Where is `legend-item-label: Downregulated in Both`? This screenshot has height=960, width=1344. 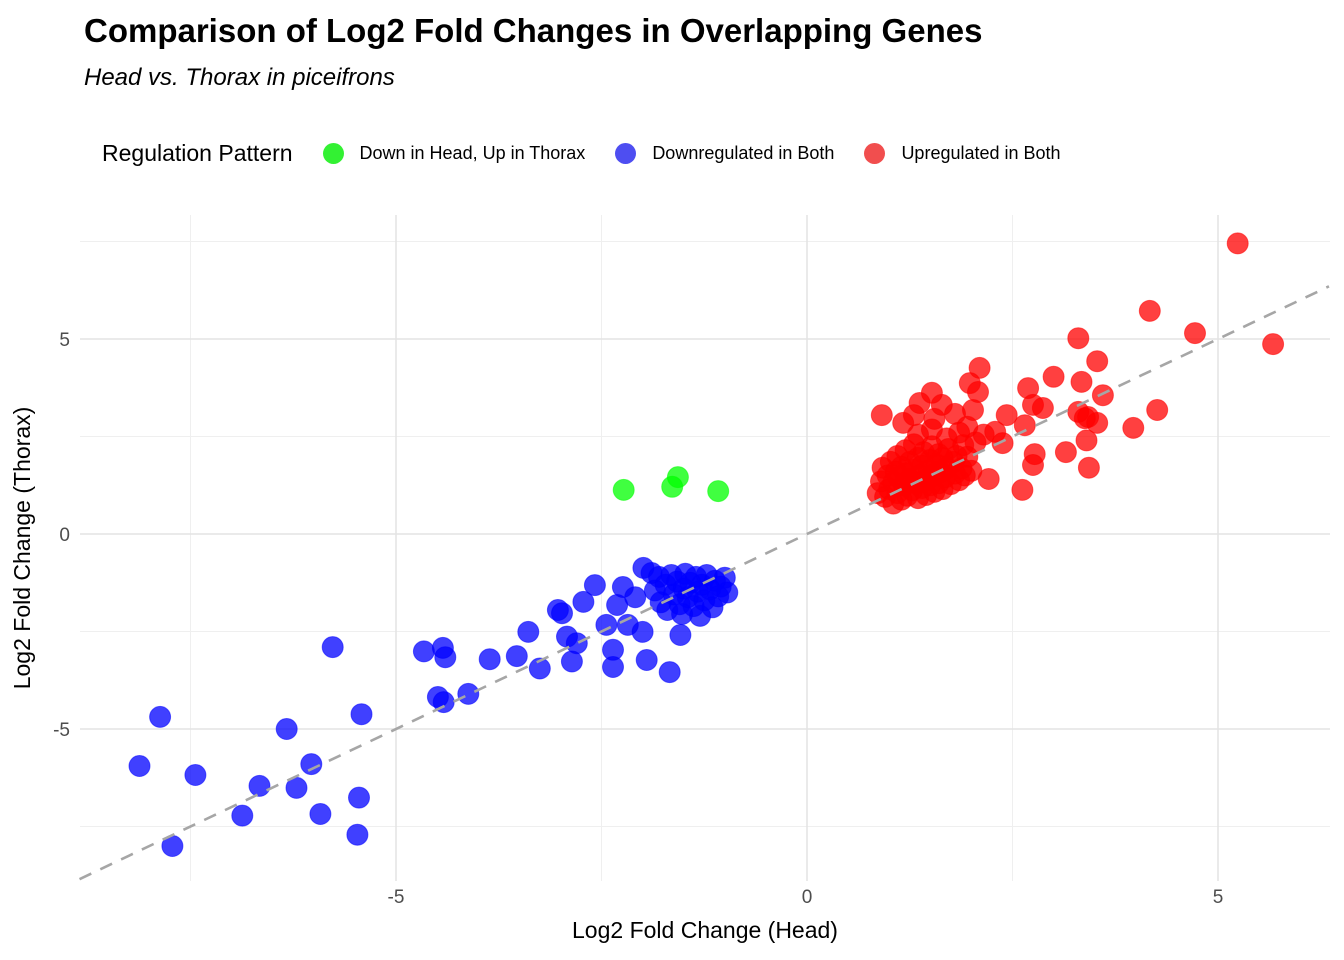 legend-item-label: Downregulated in Both is located at coordinates (743, 152).